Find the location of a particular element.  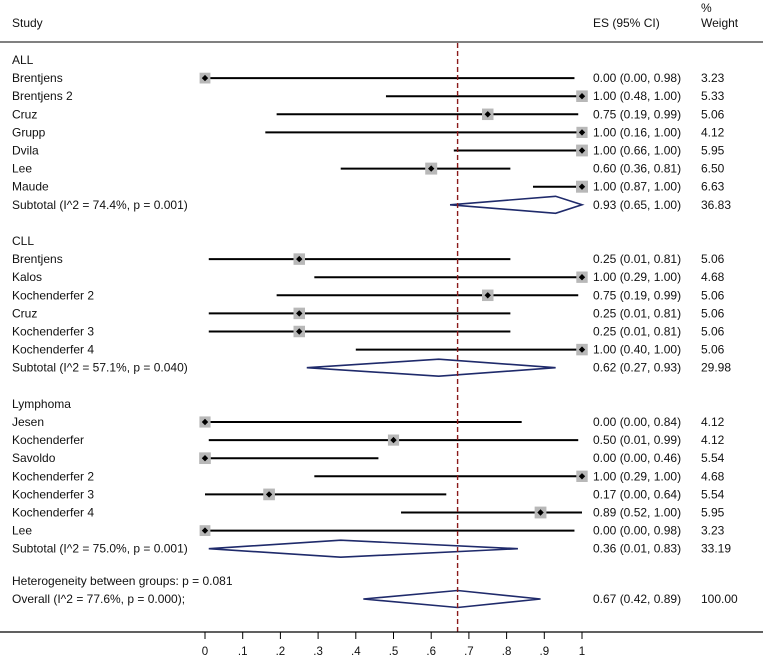

group-lymphoma-study-5-weight-text: 5.54 is located at coordinates (713, 494).